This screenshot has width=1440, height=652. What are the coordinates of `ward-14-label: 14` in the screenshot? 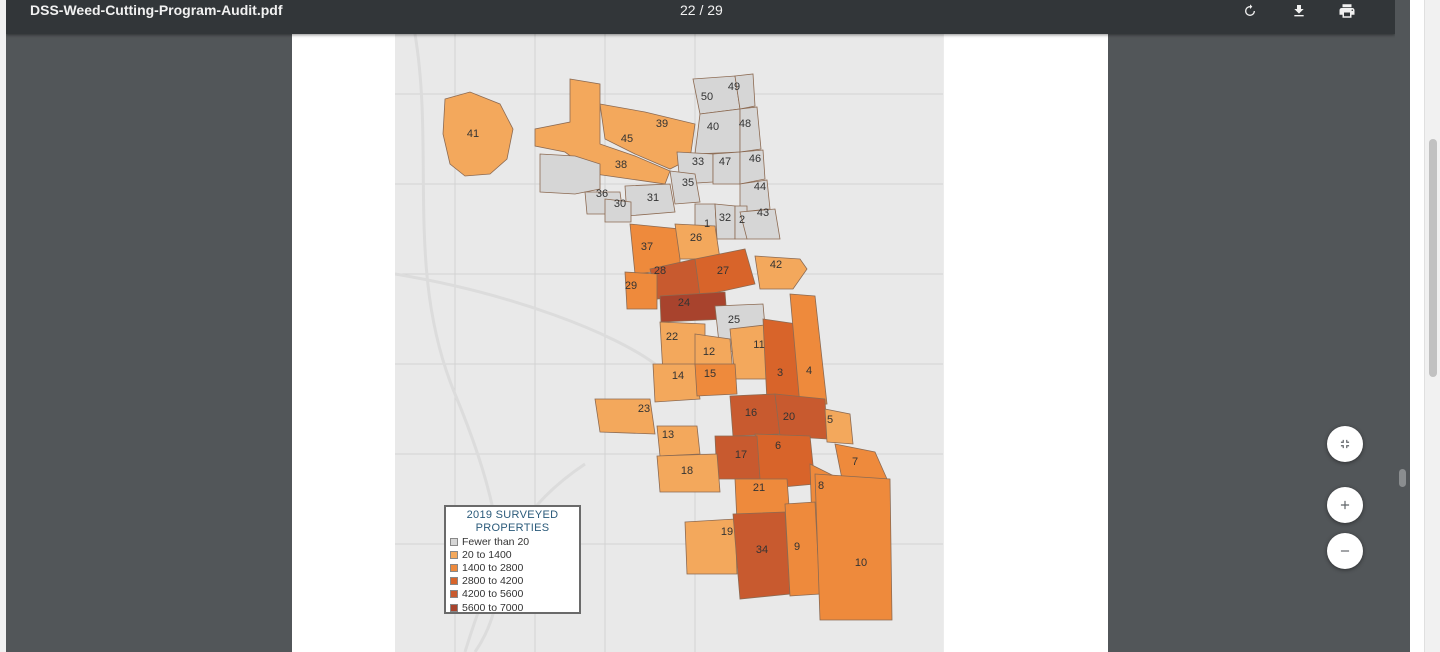 It's located at (678, 376).